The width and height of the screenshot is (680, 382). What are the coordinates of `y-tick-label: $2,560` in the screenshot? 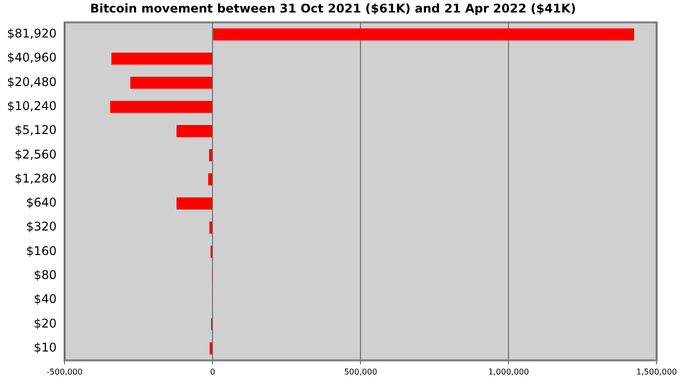 It's located at (35, 154).